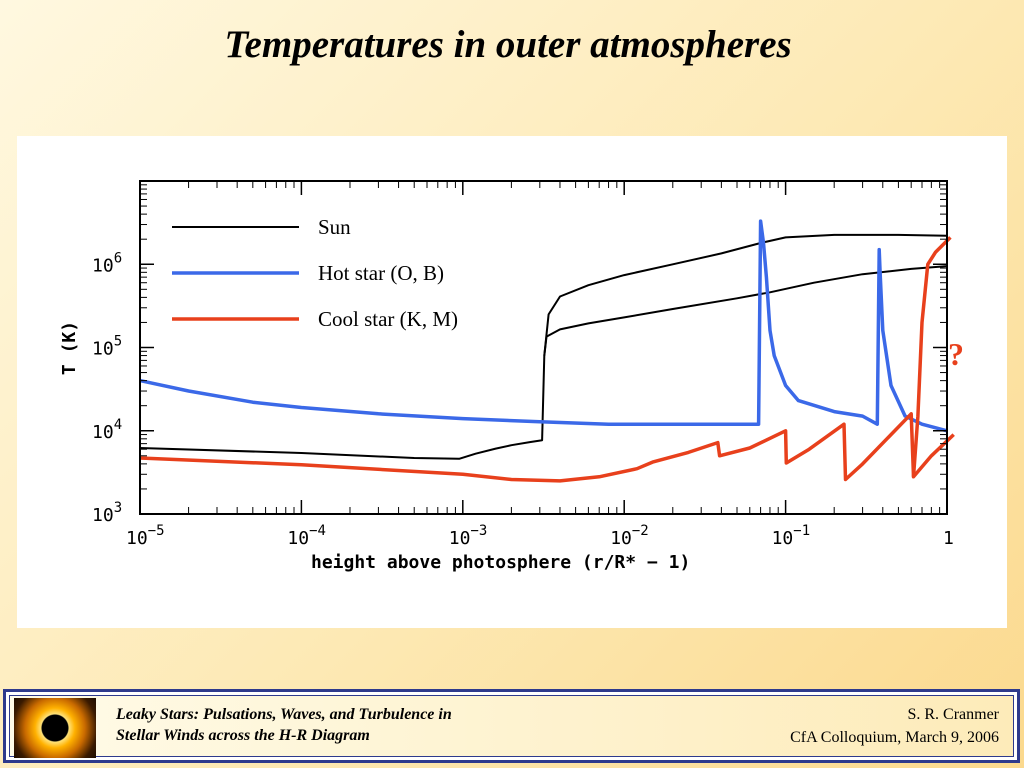  I want to click on x-tick-label: 10⁻⁵, so click(145, 536).